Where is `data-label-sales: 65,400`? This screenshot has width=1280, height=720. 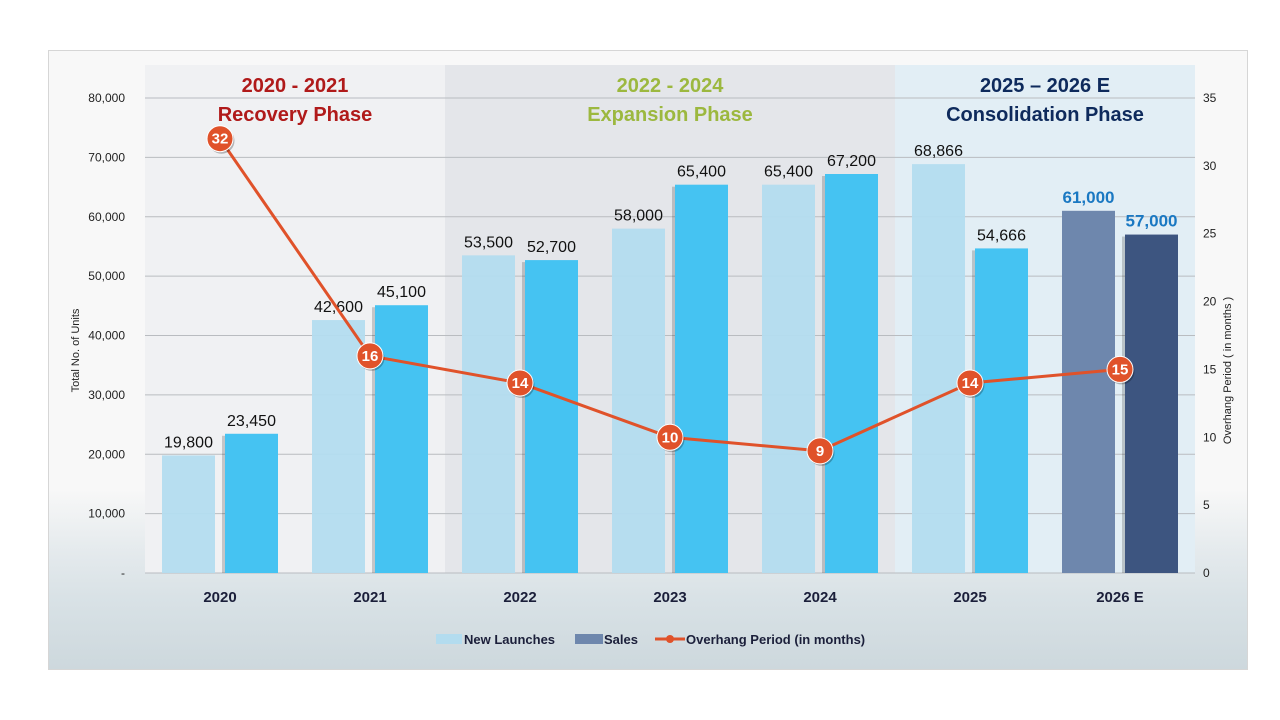
data-label-sales: 65,400 is located at coordinates (701, 172).